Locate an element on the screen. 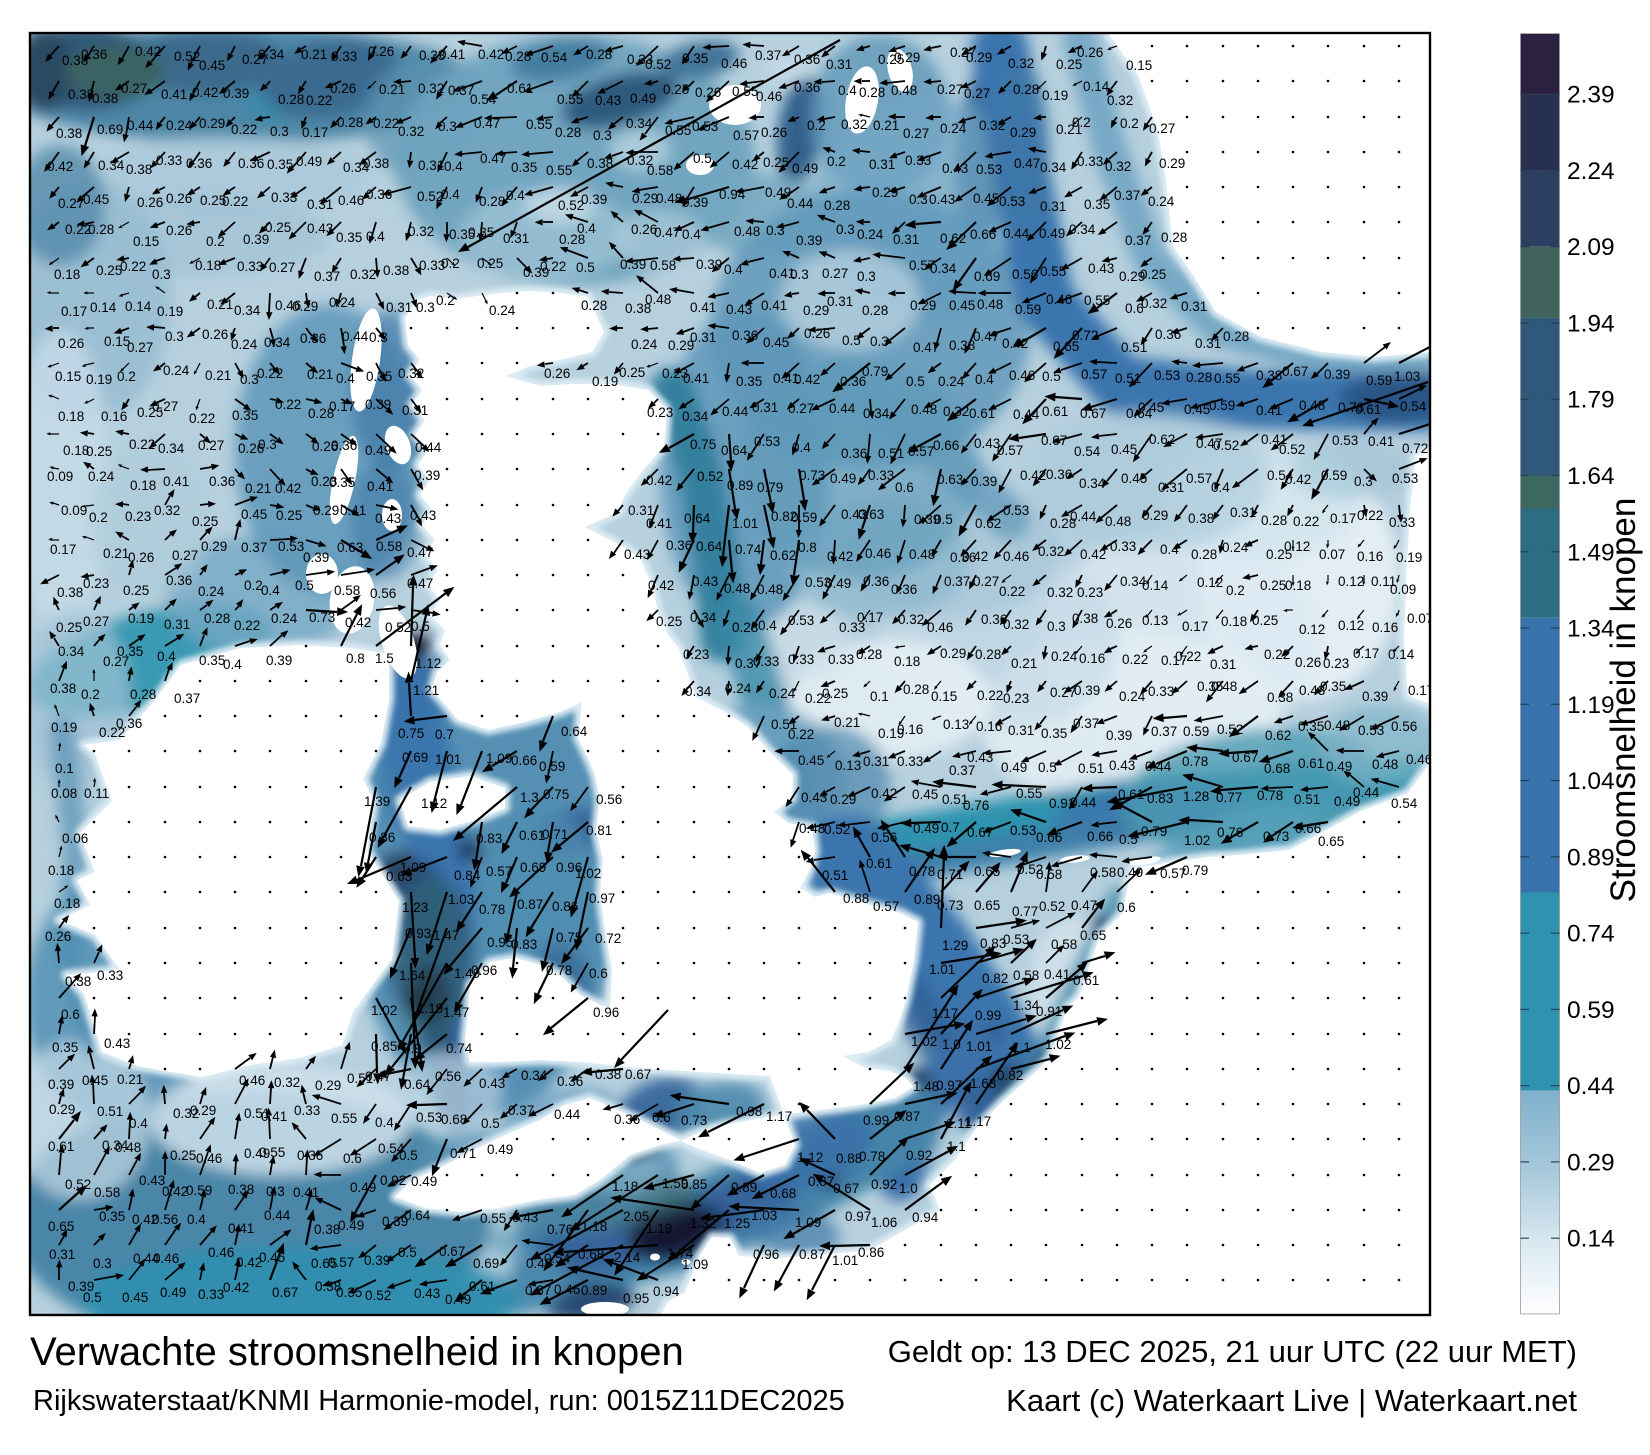  svg-text: 0.83 is located at coordinates (1160, 798).